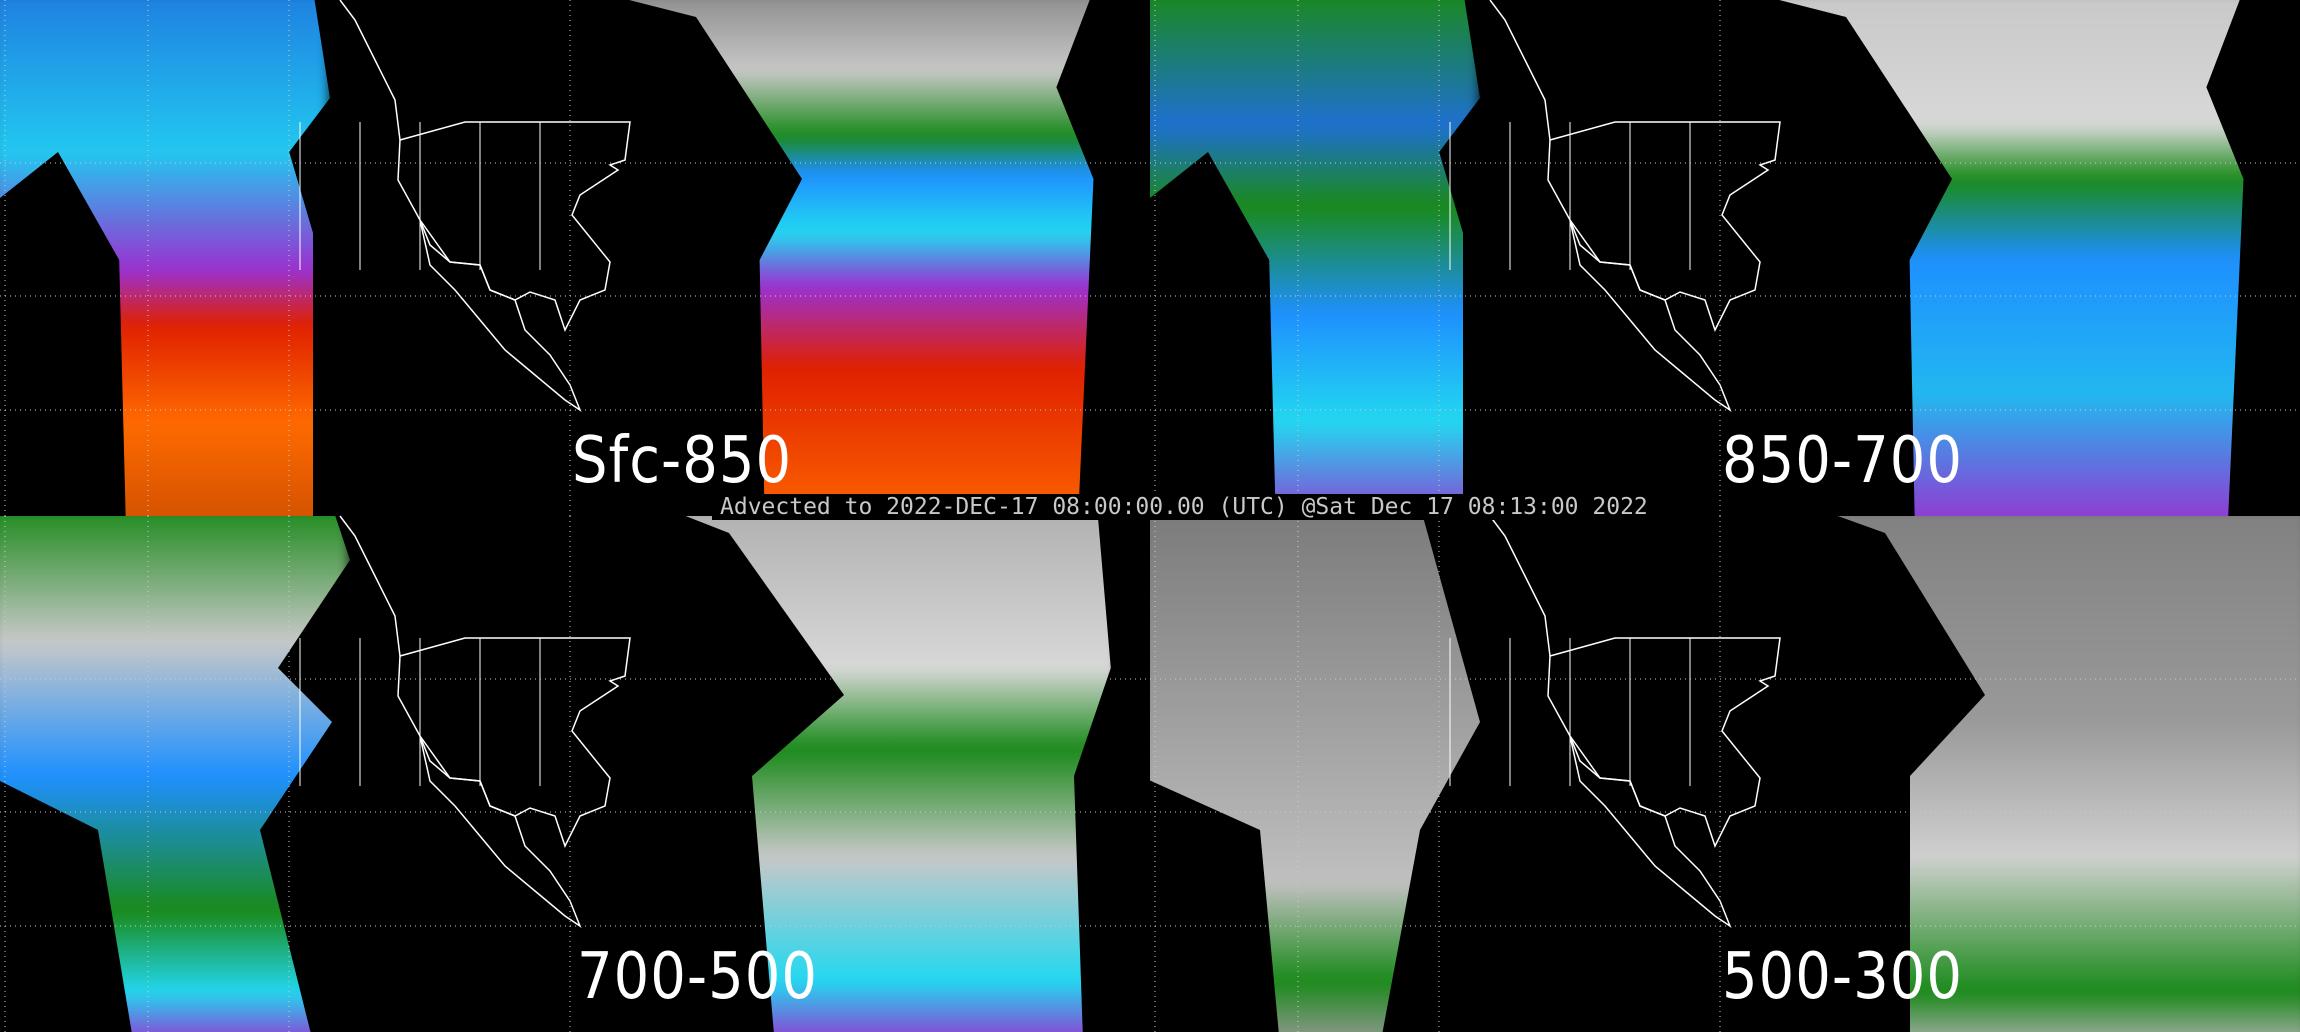 This screenshot has height=1032, width=2300. I want to click on panel-label-500-300: 500-300, so click(1842, 976).